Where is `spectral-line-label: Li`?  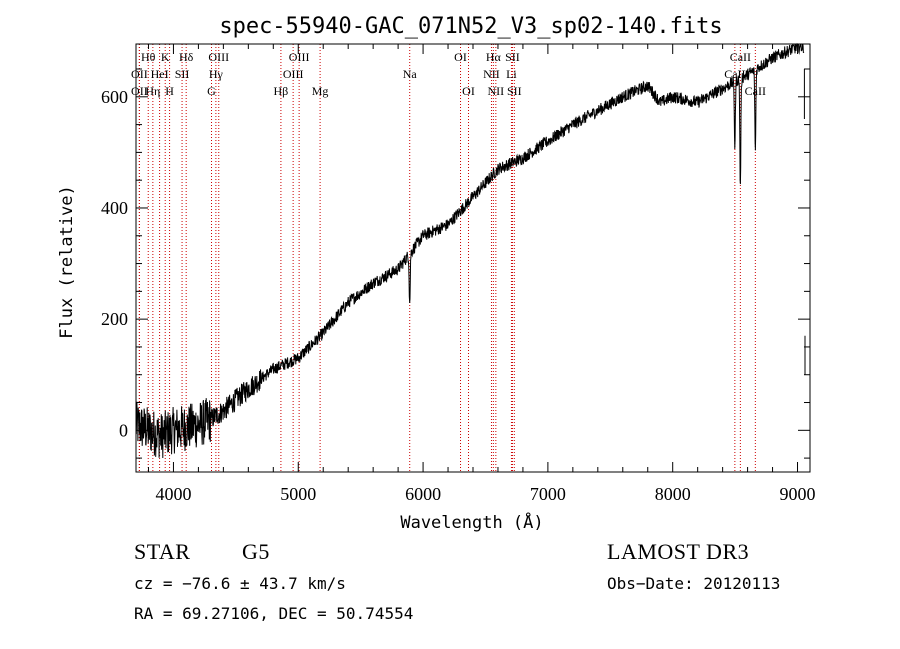 spectral-line-label: Li is located at coordinates (511, 74).